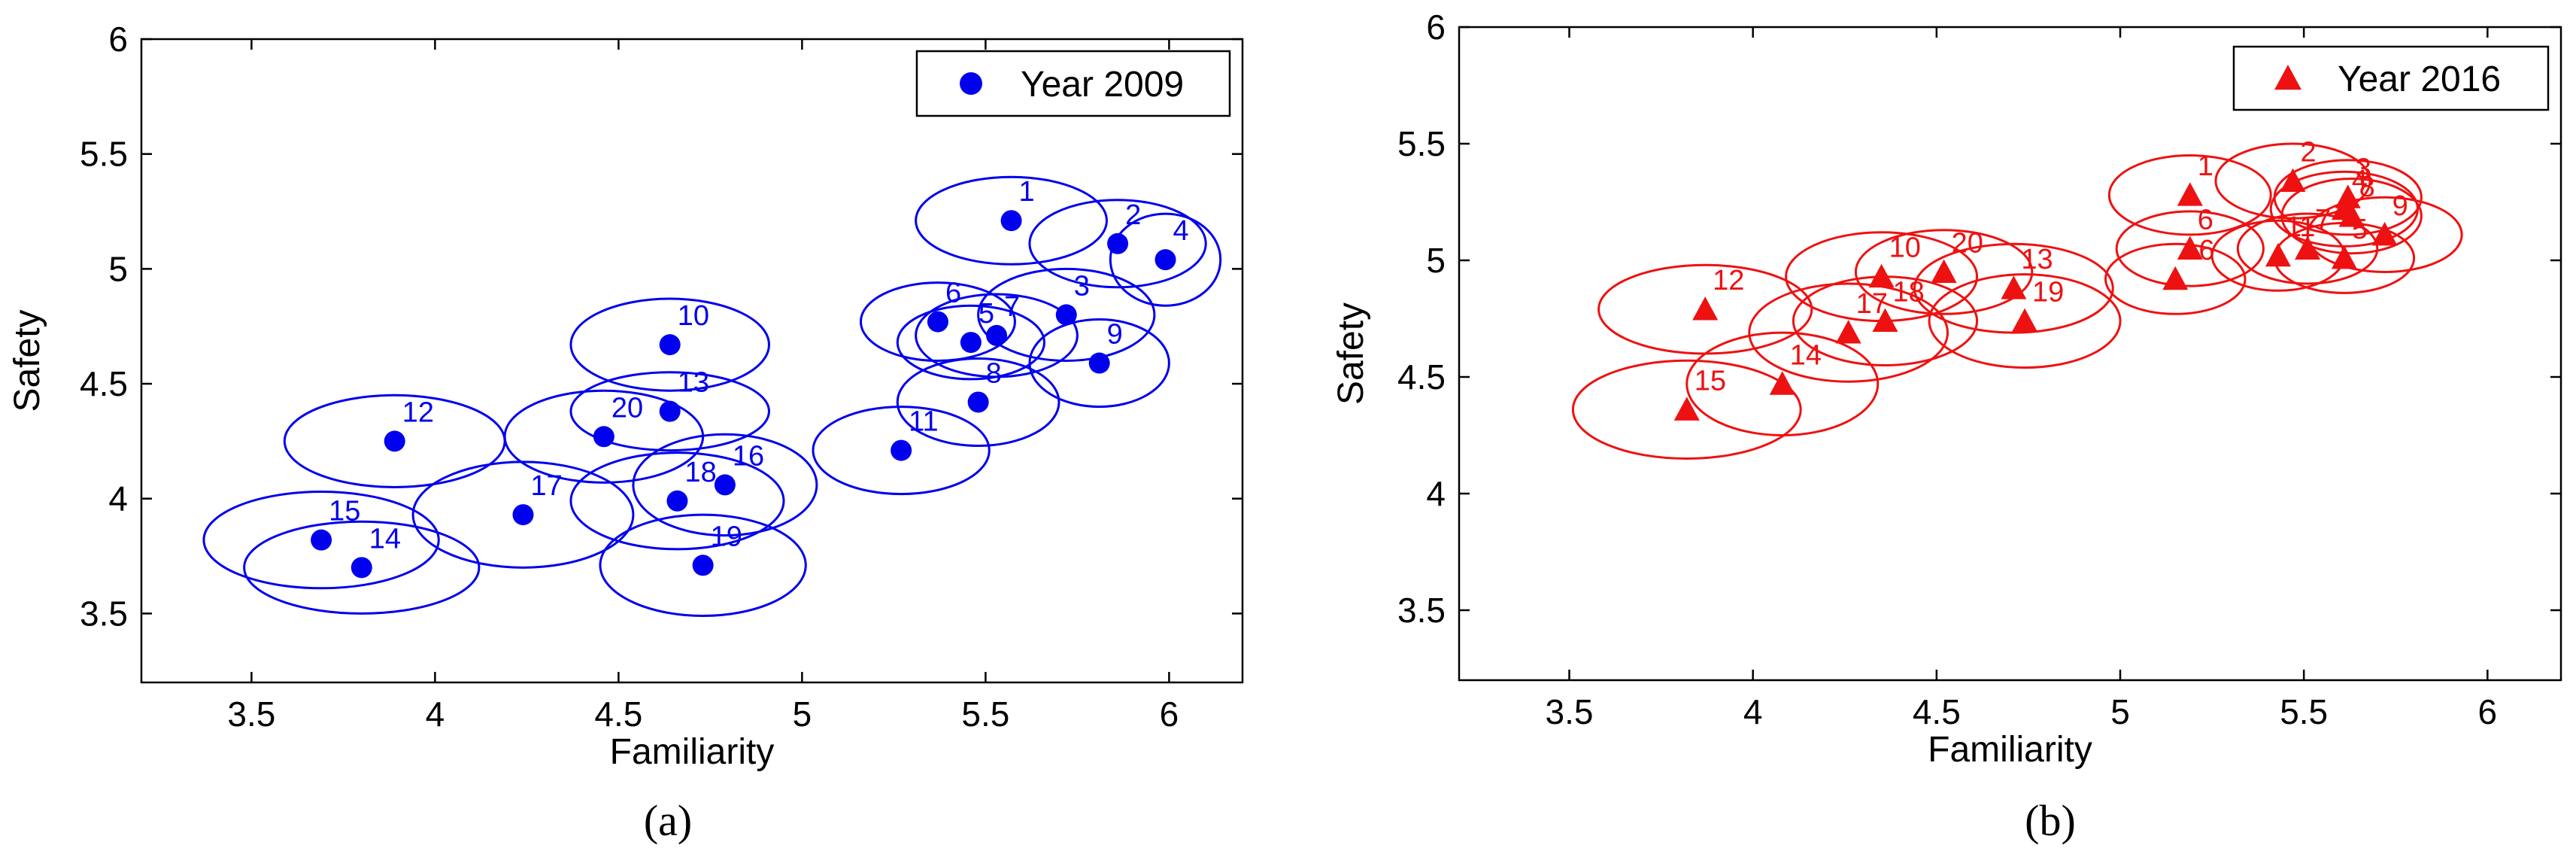 The height and width of the screenshot is (857, 2576). What do you see at coordinates (692, 752) in the screenshot?
I see `x-axis-label: Familiarity` at bounding box center [692, 752].